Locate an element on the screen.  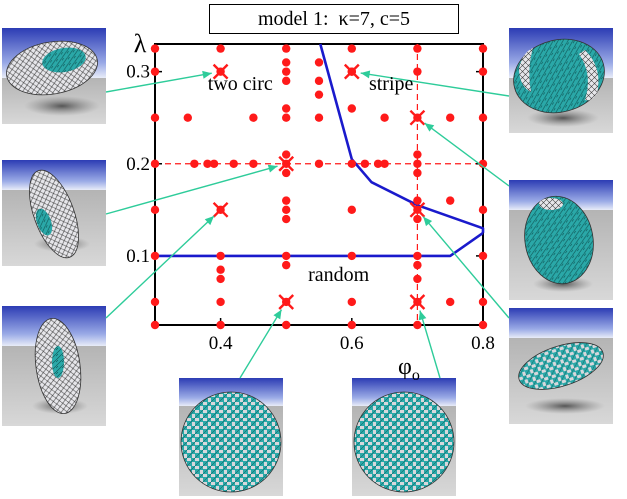
random-boundary is located at coordinates (319, 244).